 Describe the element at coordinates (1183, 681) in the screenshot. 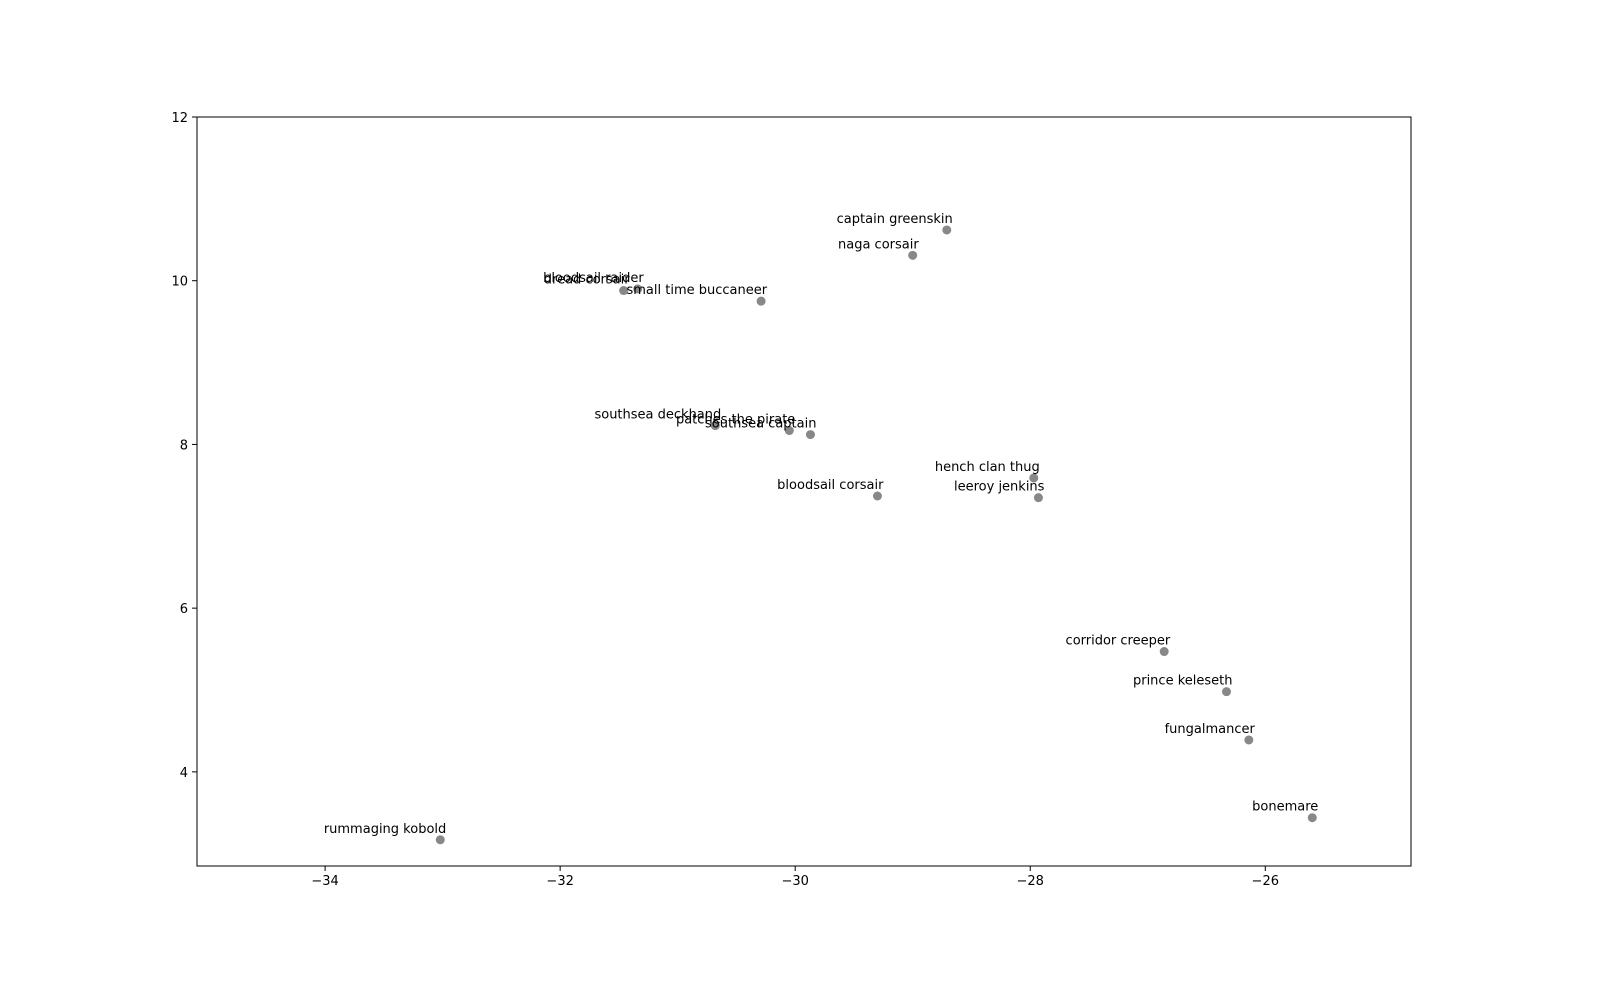

I see `point-label: prince keleseth` at that location.